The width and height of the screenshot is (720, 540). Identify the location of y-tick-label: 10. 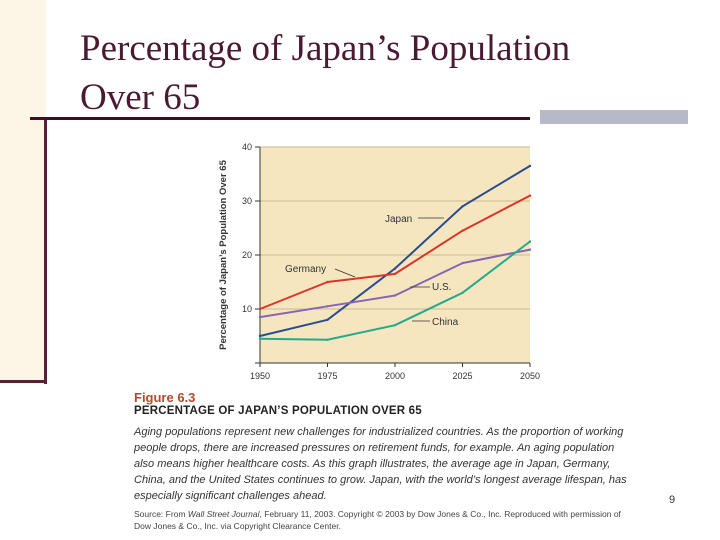
(247, 309).